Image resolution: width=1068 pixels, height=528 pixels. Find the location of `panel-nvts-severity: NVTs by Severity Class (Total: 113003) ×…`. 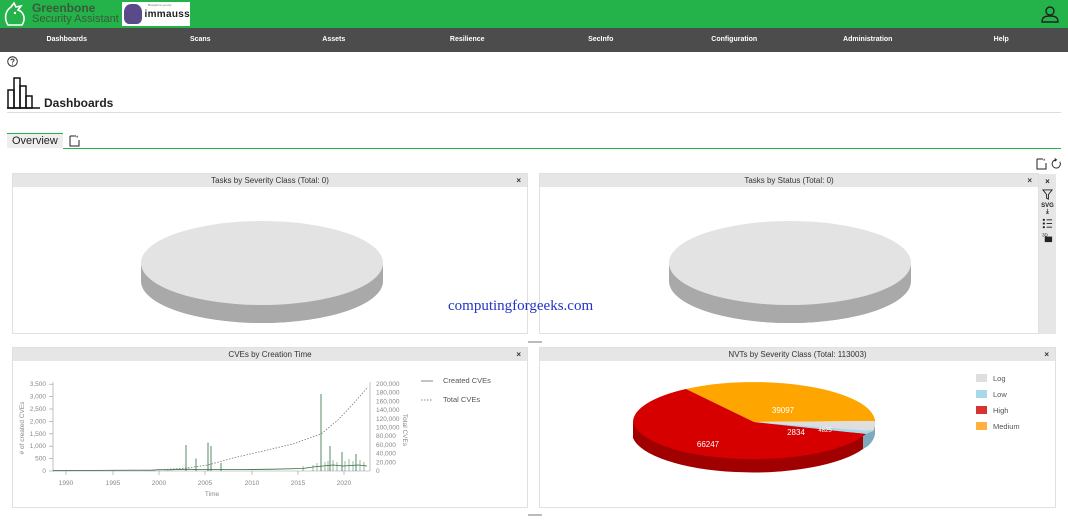

panel-nvts-severity: NVTs by Severity Class (Total: 113003) ×… is located at coordinates (797, 427).